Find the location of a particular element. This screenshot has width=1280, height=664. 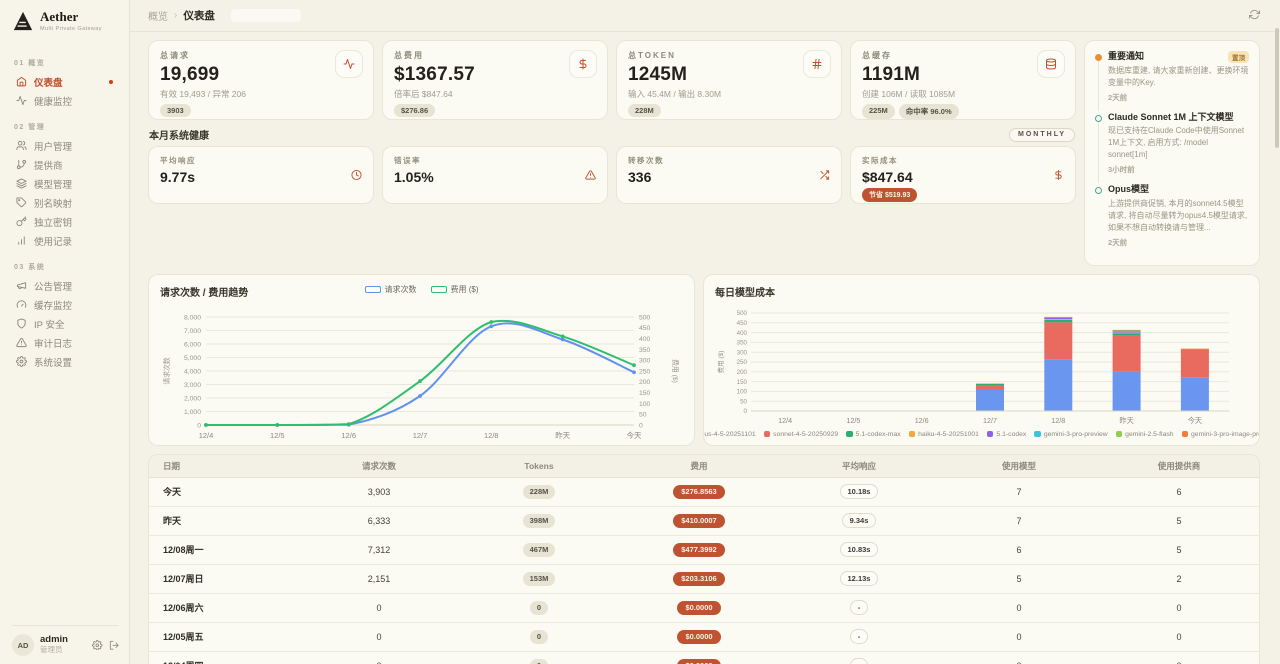

clock-icon is located at coordinates (356, 175).